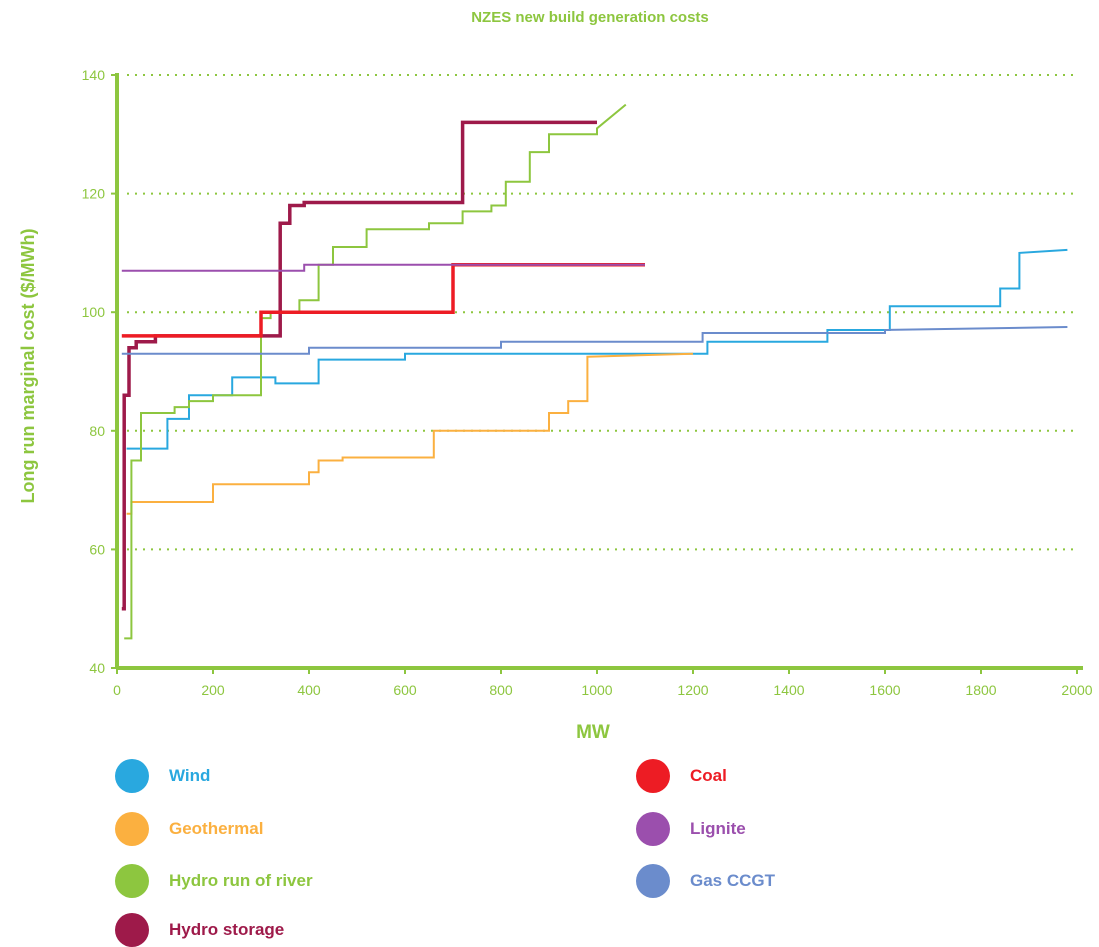 The height and width of the screenshot is (947, 1099). I want to click on series-line-geothermal, so click(410, 433).